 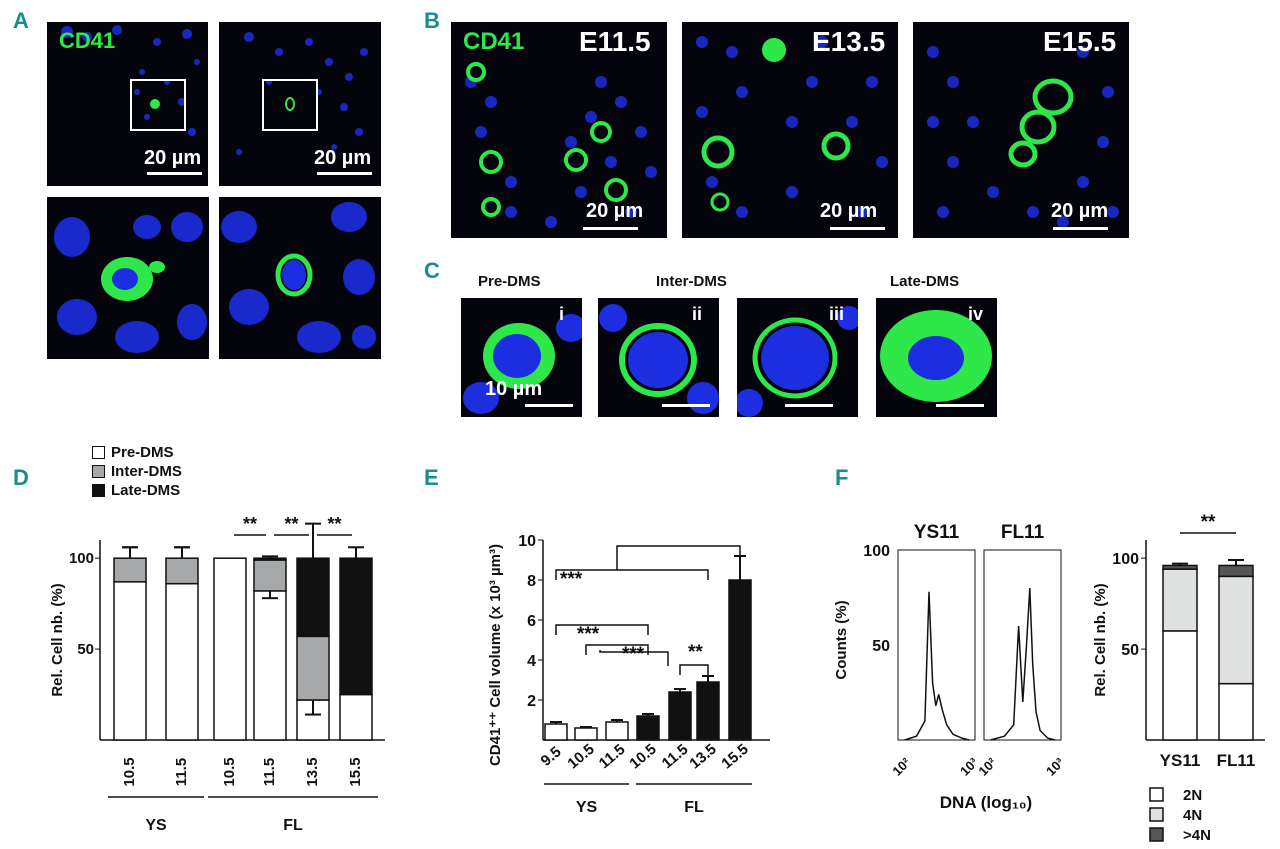 What do you see at coordinates (841, 639) in the screenshot?
I see `y-axis-label: Counts (%)` at bounding box center [841, 639].